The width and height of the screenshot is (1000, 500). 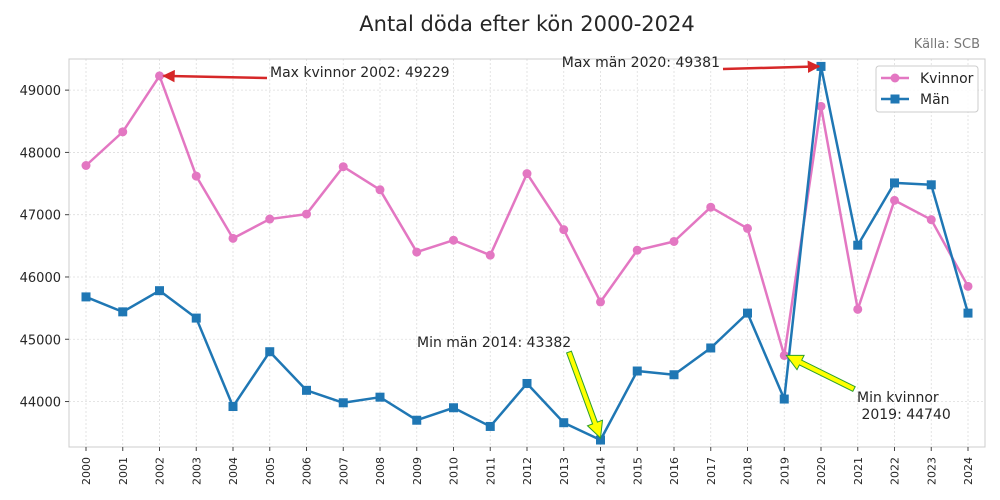 What do you see at coordinates (821, 471) in the screenshot?
I see `x-tick-label: 2020` at bounding box center [821, 471].